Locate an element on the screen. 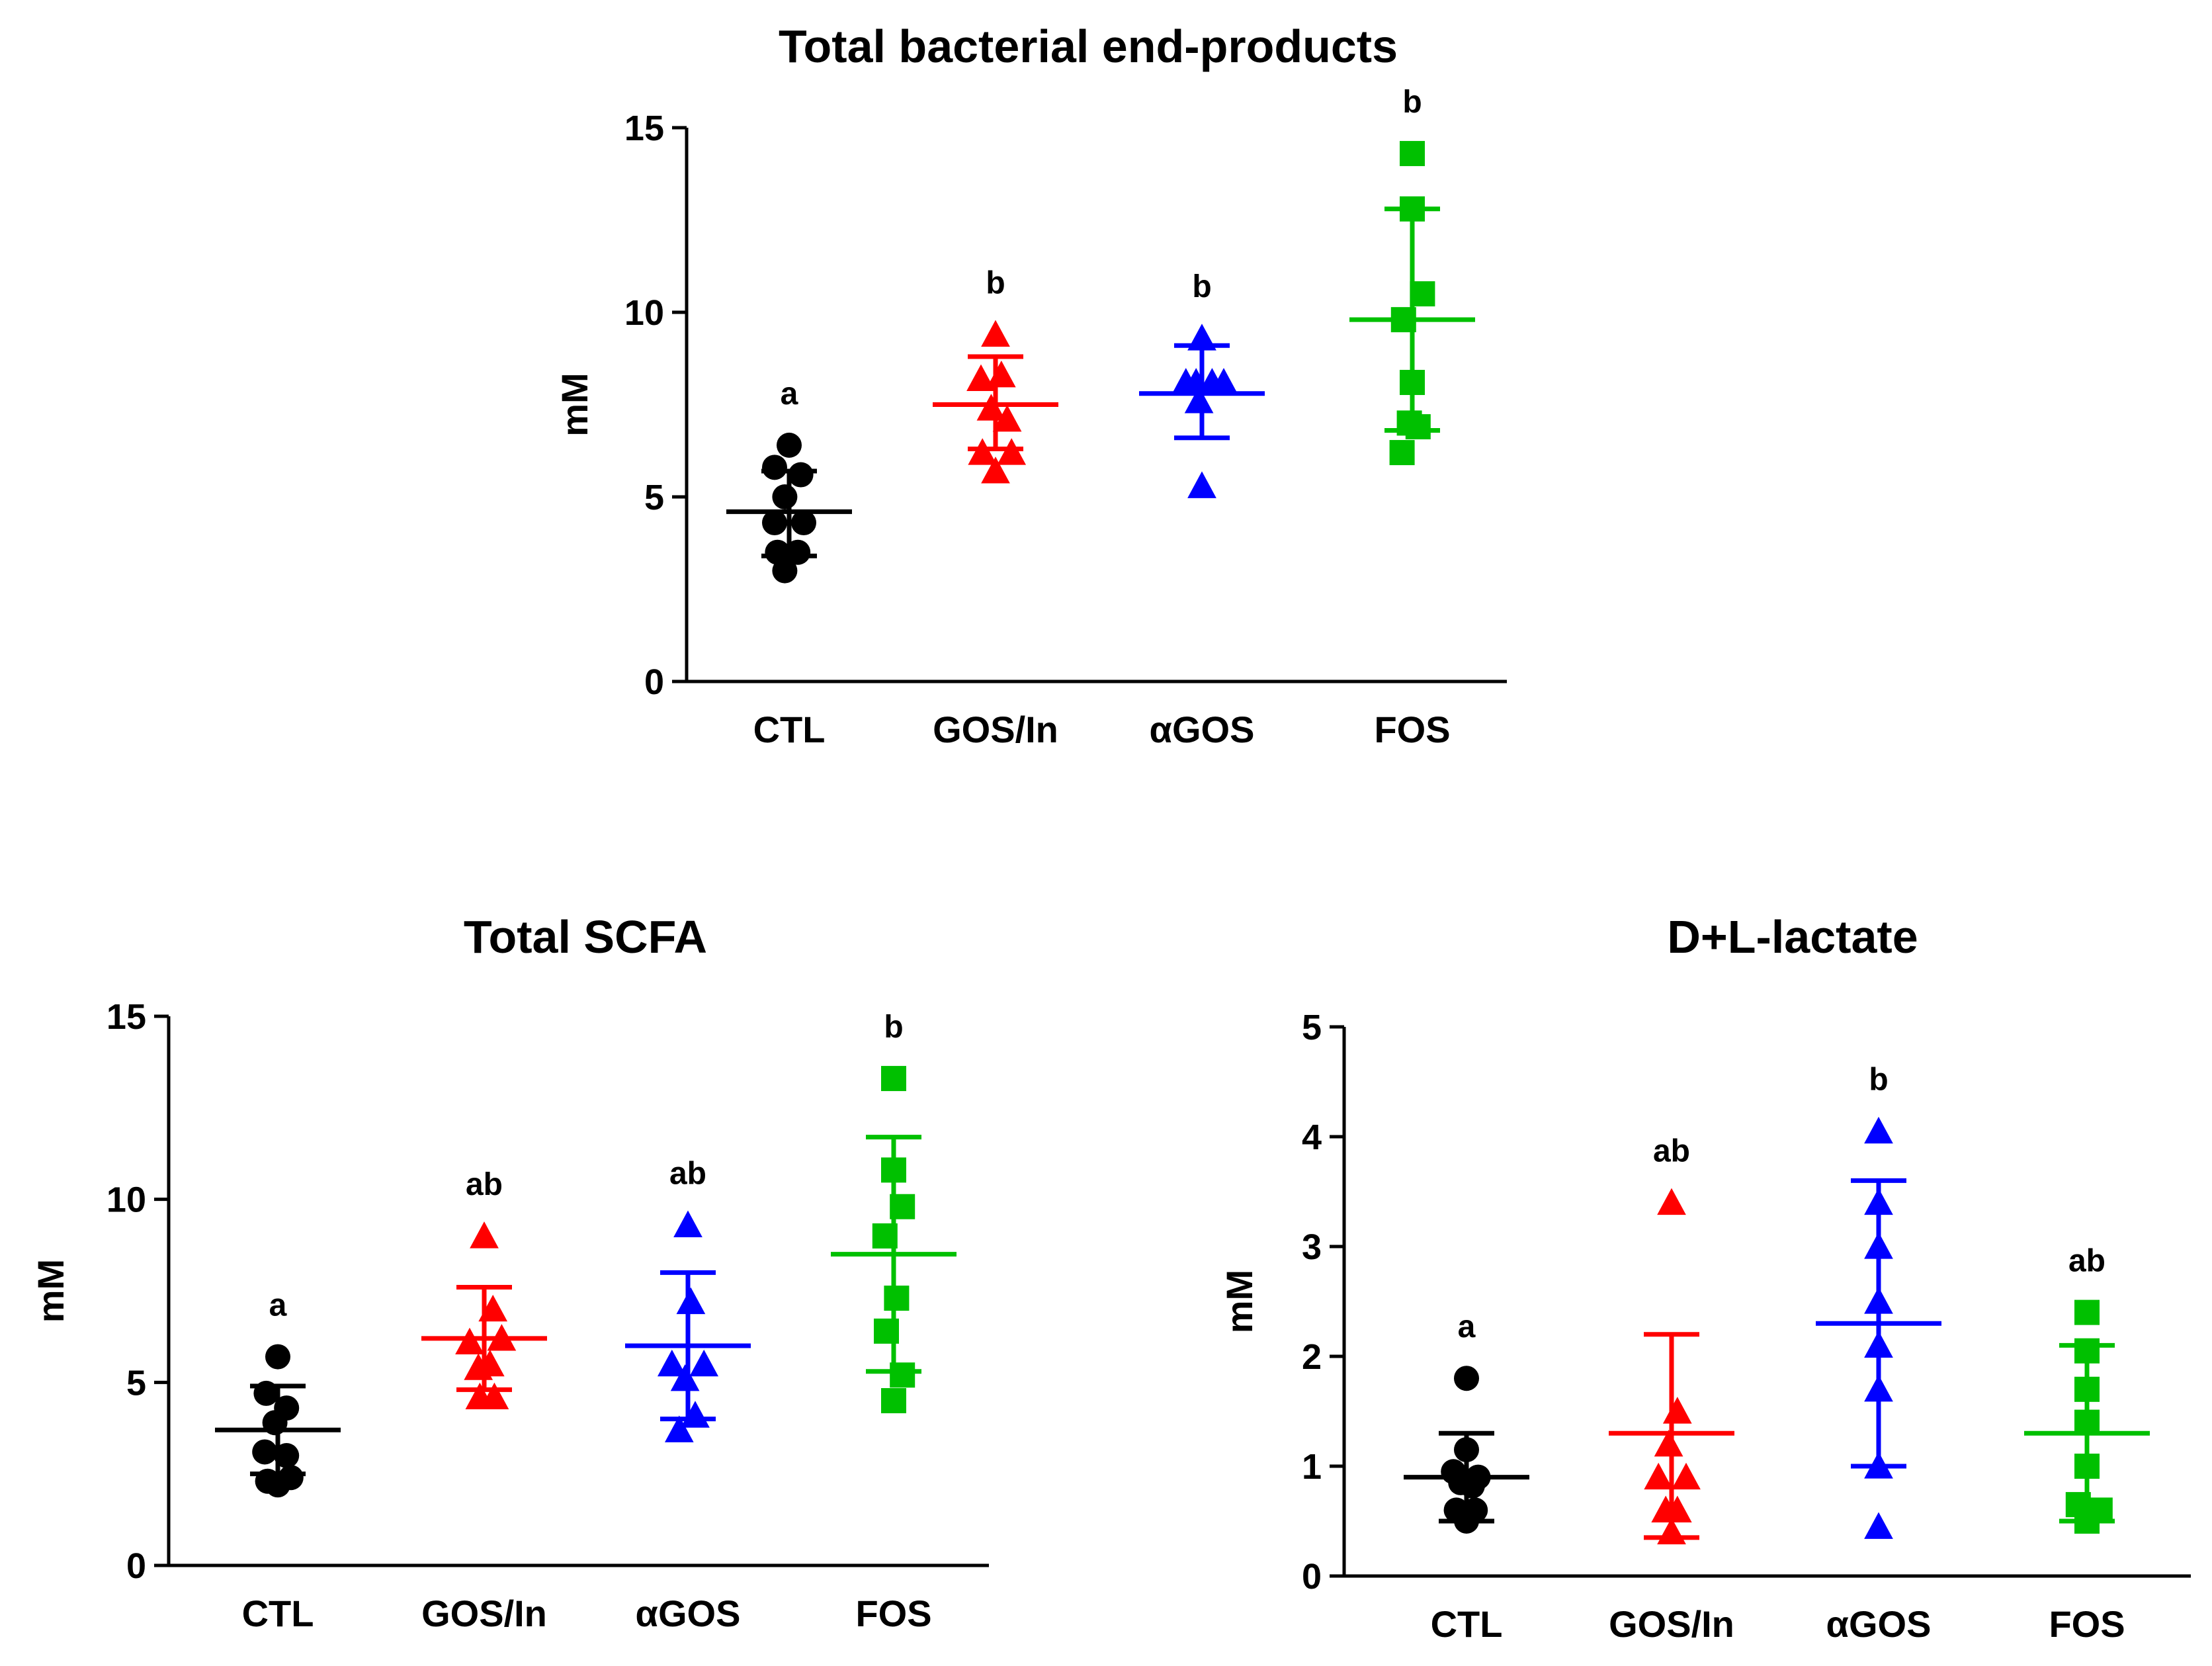  y-tick-label: 2 is located at coordinates (1312, 1357).